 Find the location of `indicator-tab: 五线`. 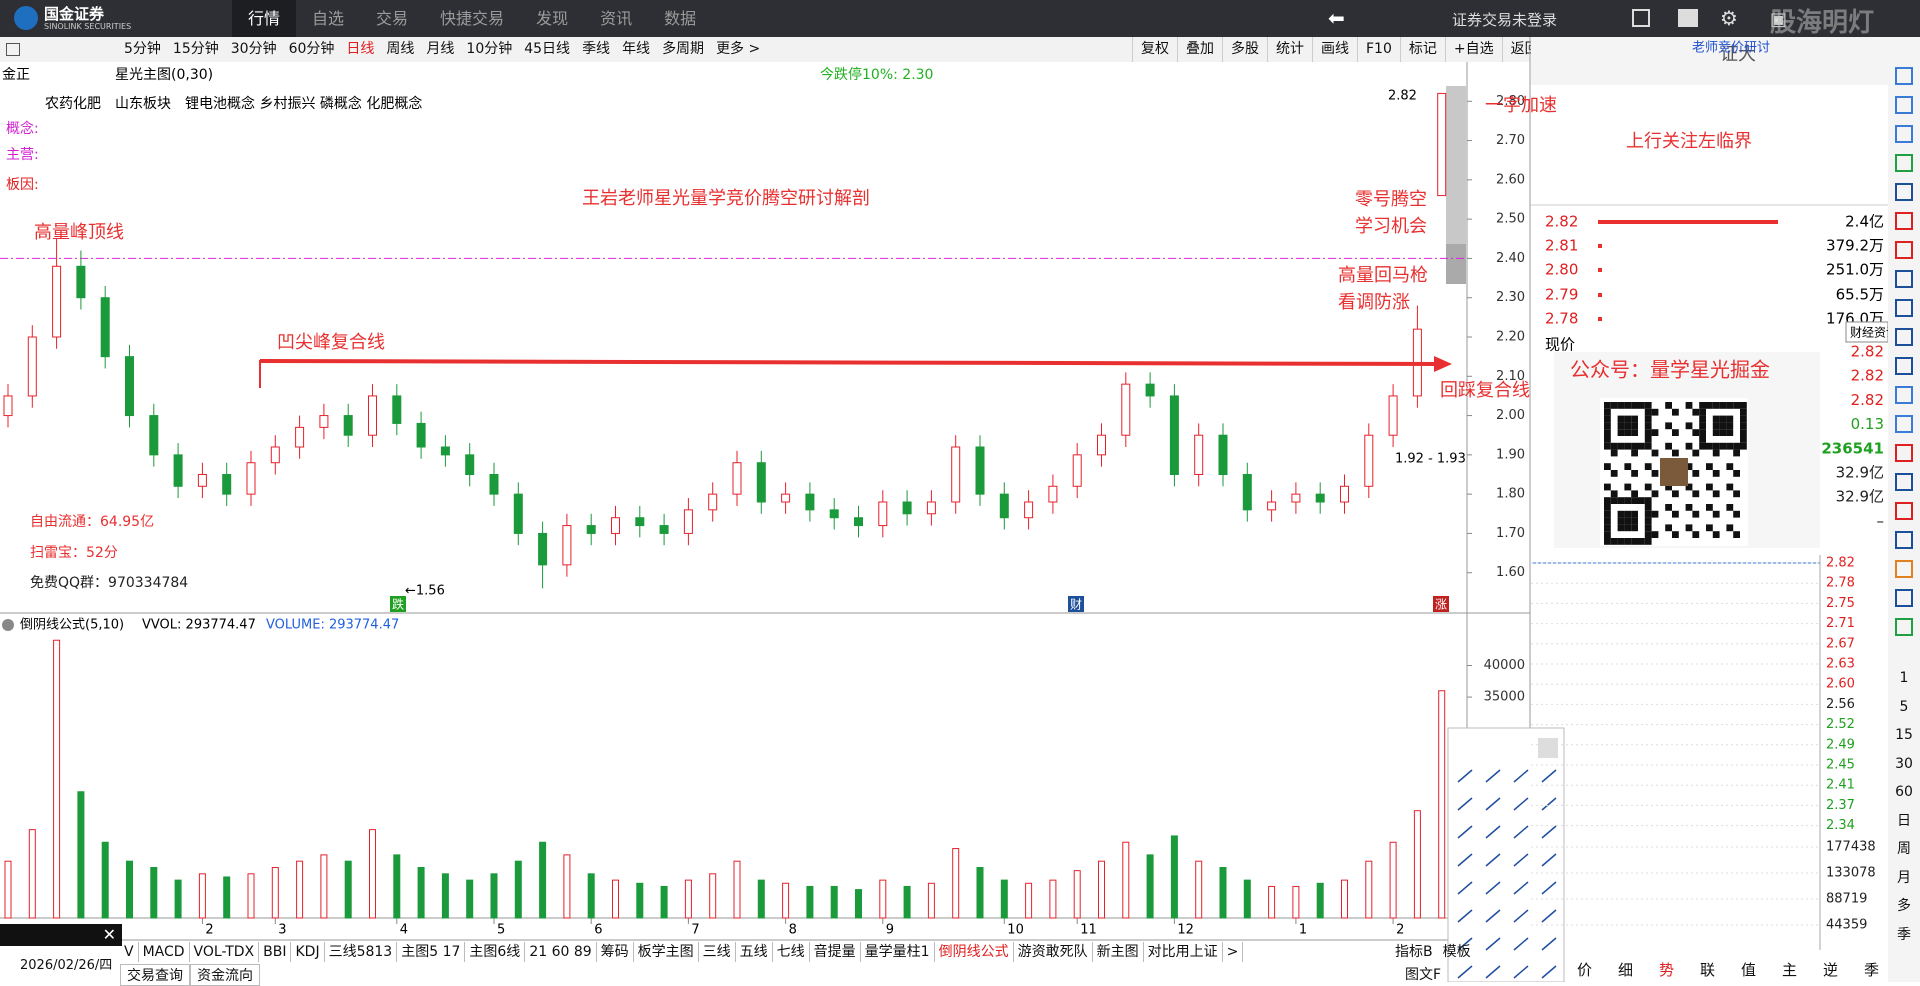

indicator-tab: 五线 is located at coordinates (754, 952).